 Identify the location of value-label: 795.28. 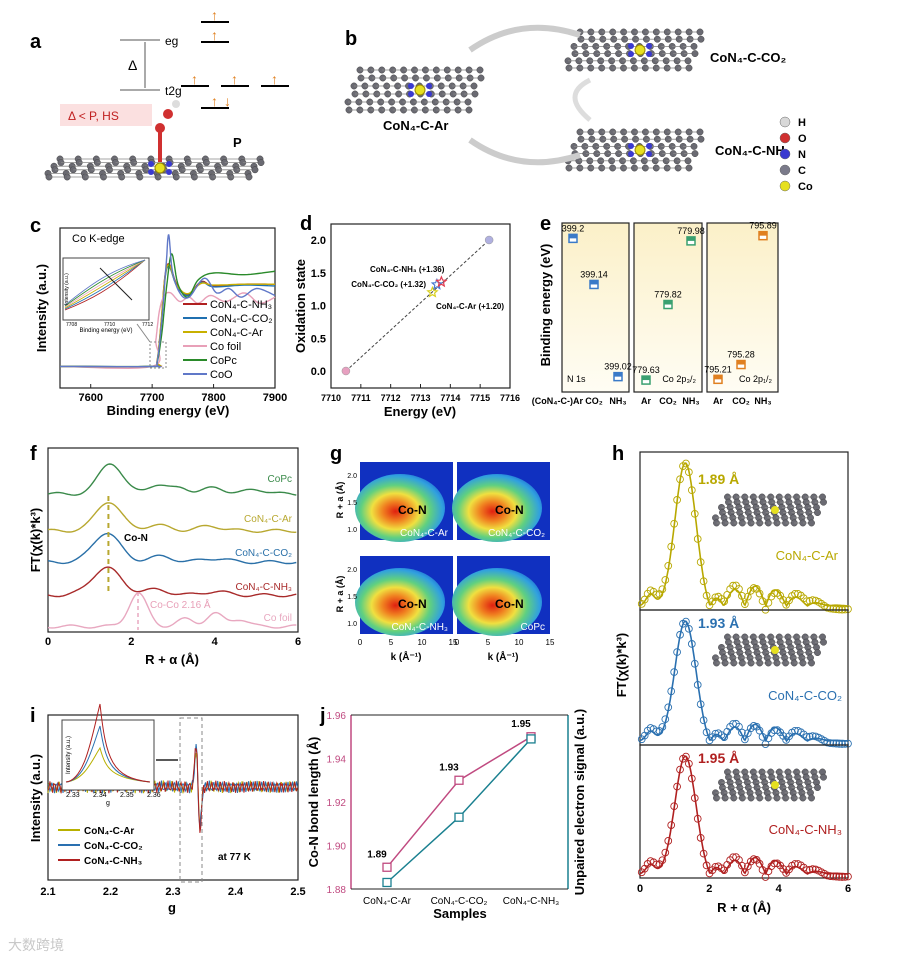
(741, 355).